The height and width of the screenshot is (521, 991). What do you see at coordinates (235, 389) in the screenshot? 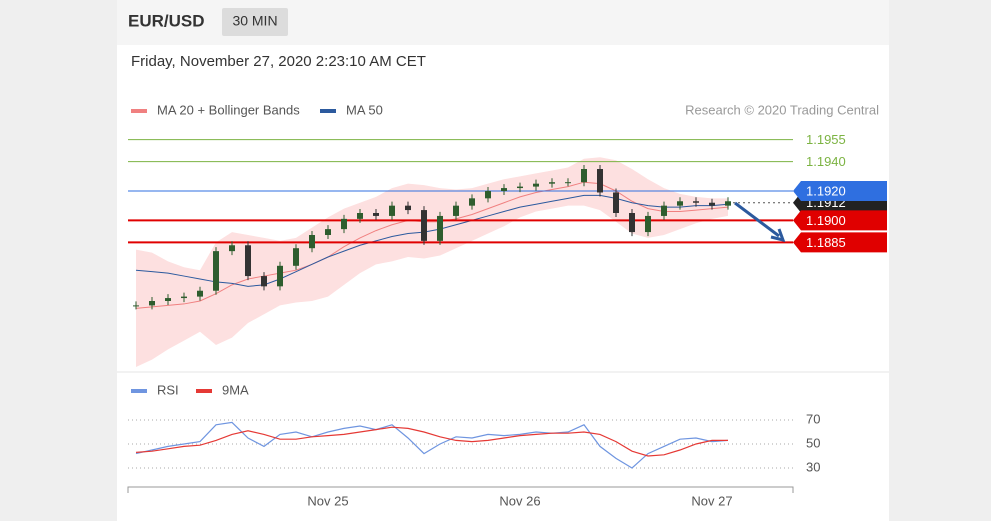
I see `legend-label: 9MA` at bounding box center [235, 389].